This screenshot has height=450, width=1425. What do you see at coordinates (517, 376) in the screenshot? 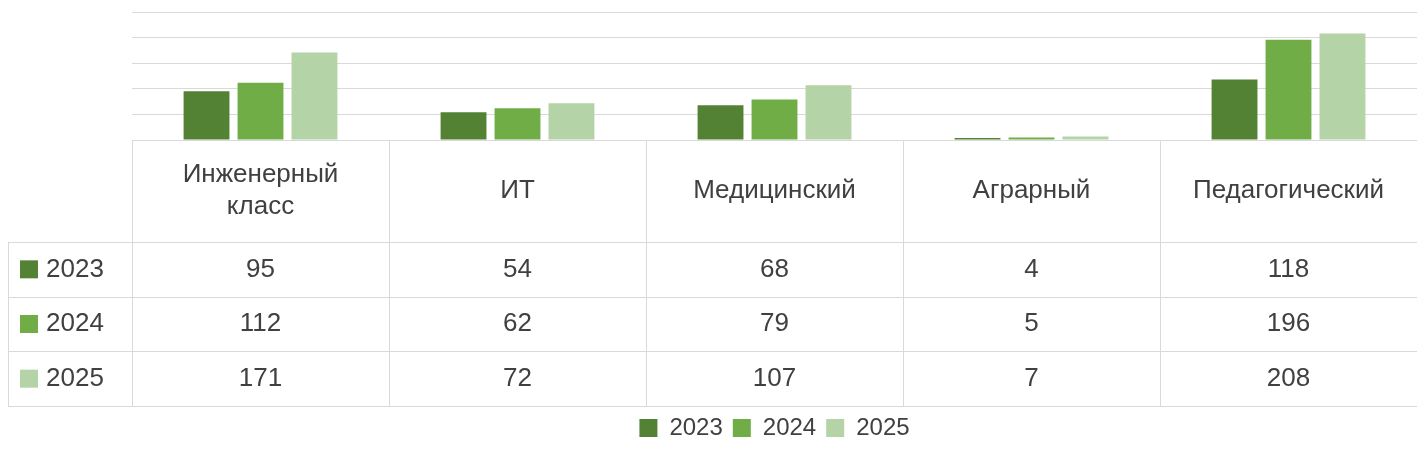
I see `data-label: 72` at bounding box center [517, 376].